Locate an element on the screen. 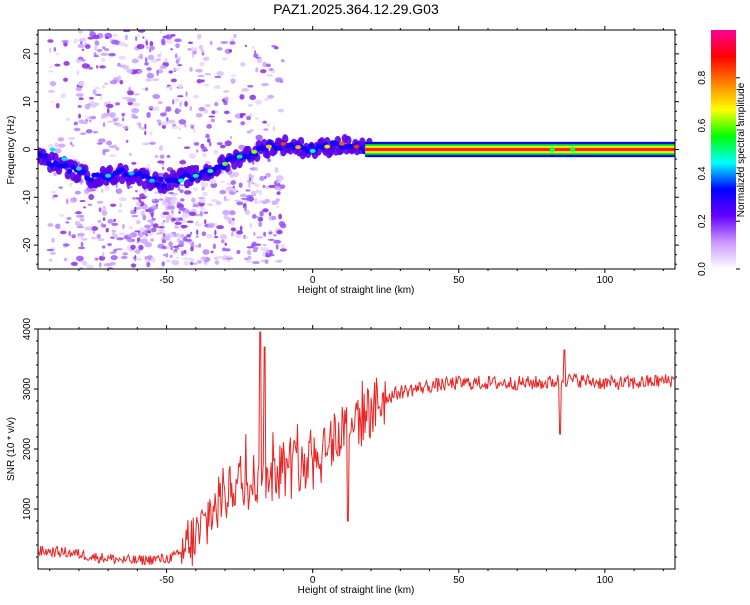 This screenshot has height=605, width=750. spectrogram-y-tick-label: -20 is located at coordinates (27, 244).